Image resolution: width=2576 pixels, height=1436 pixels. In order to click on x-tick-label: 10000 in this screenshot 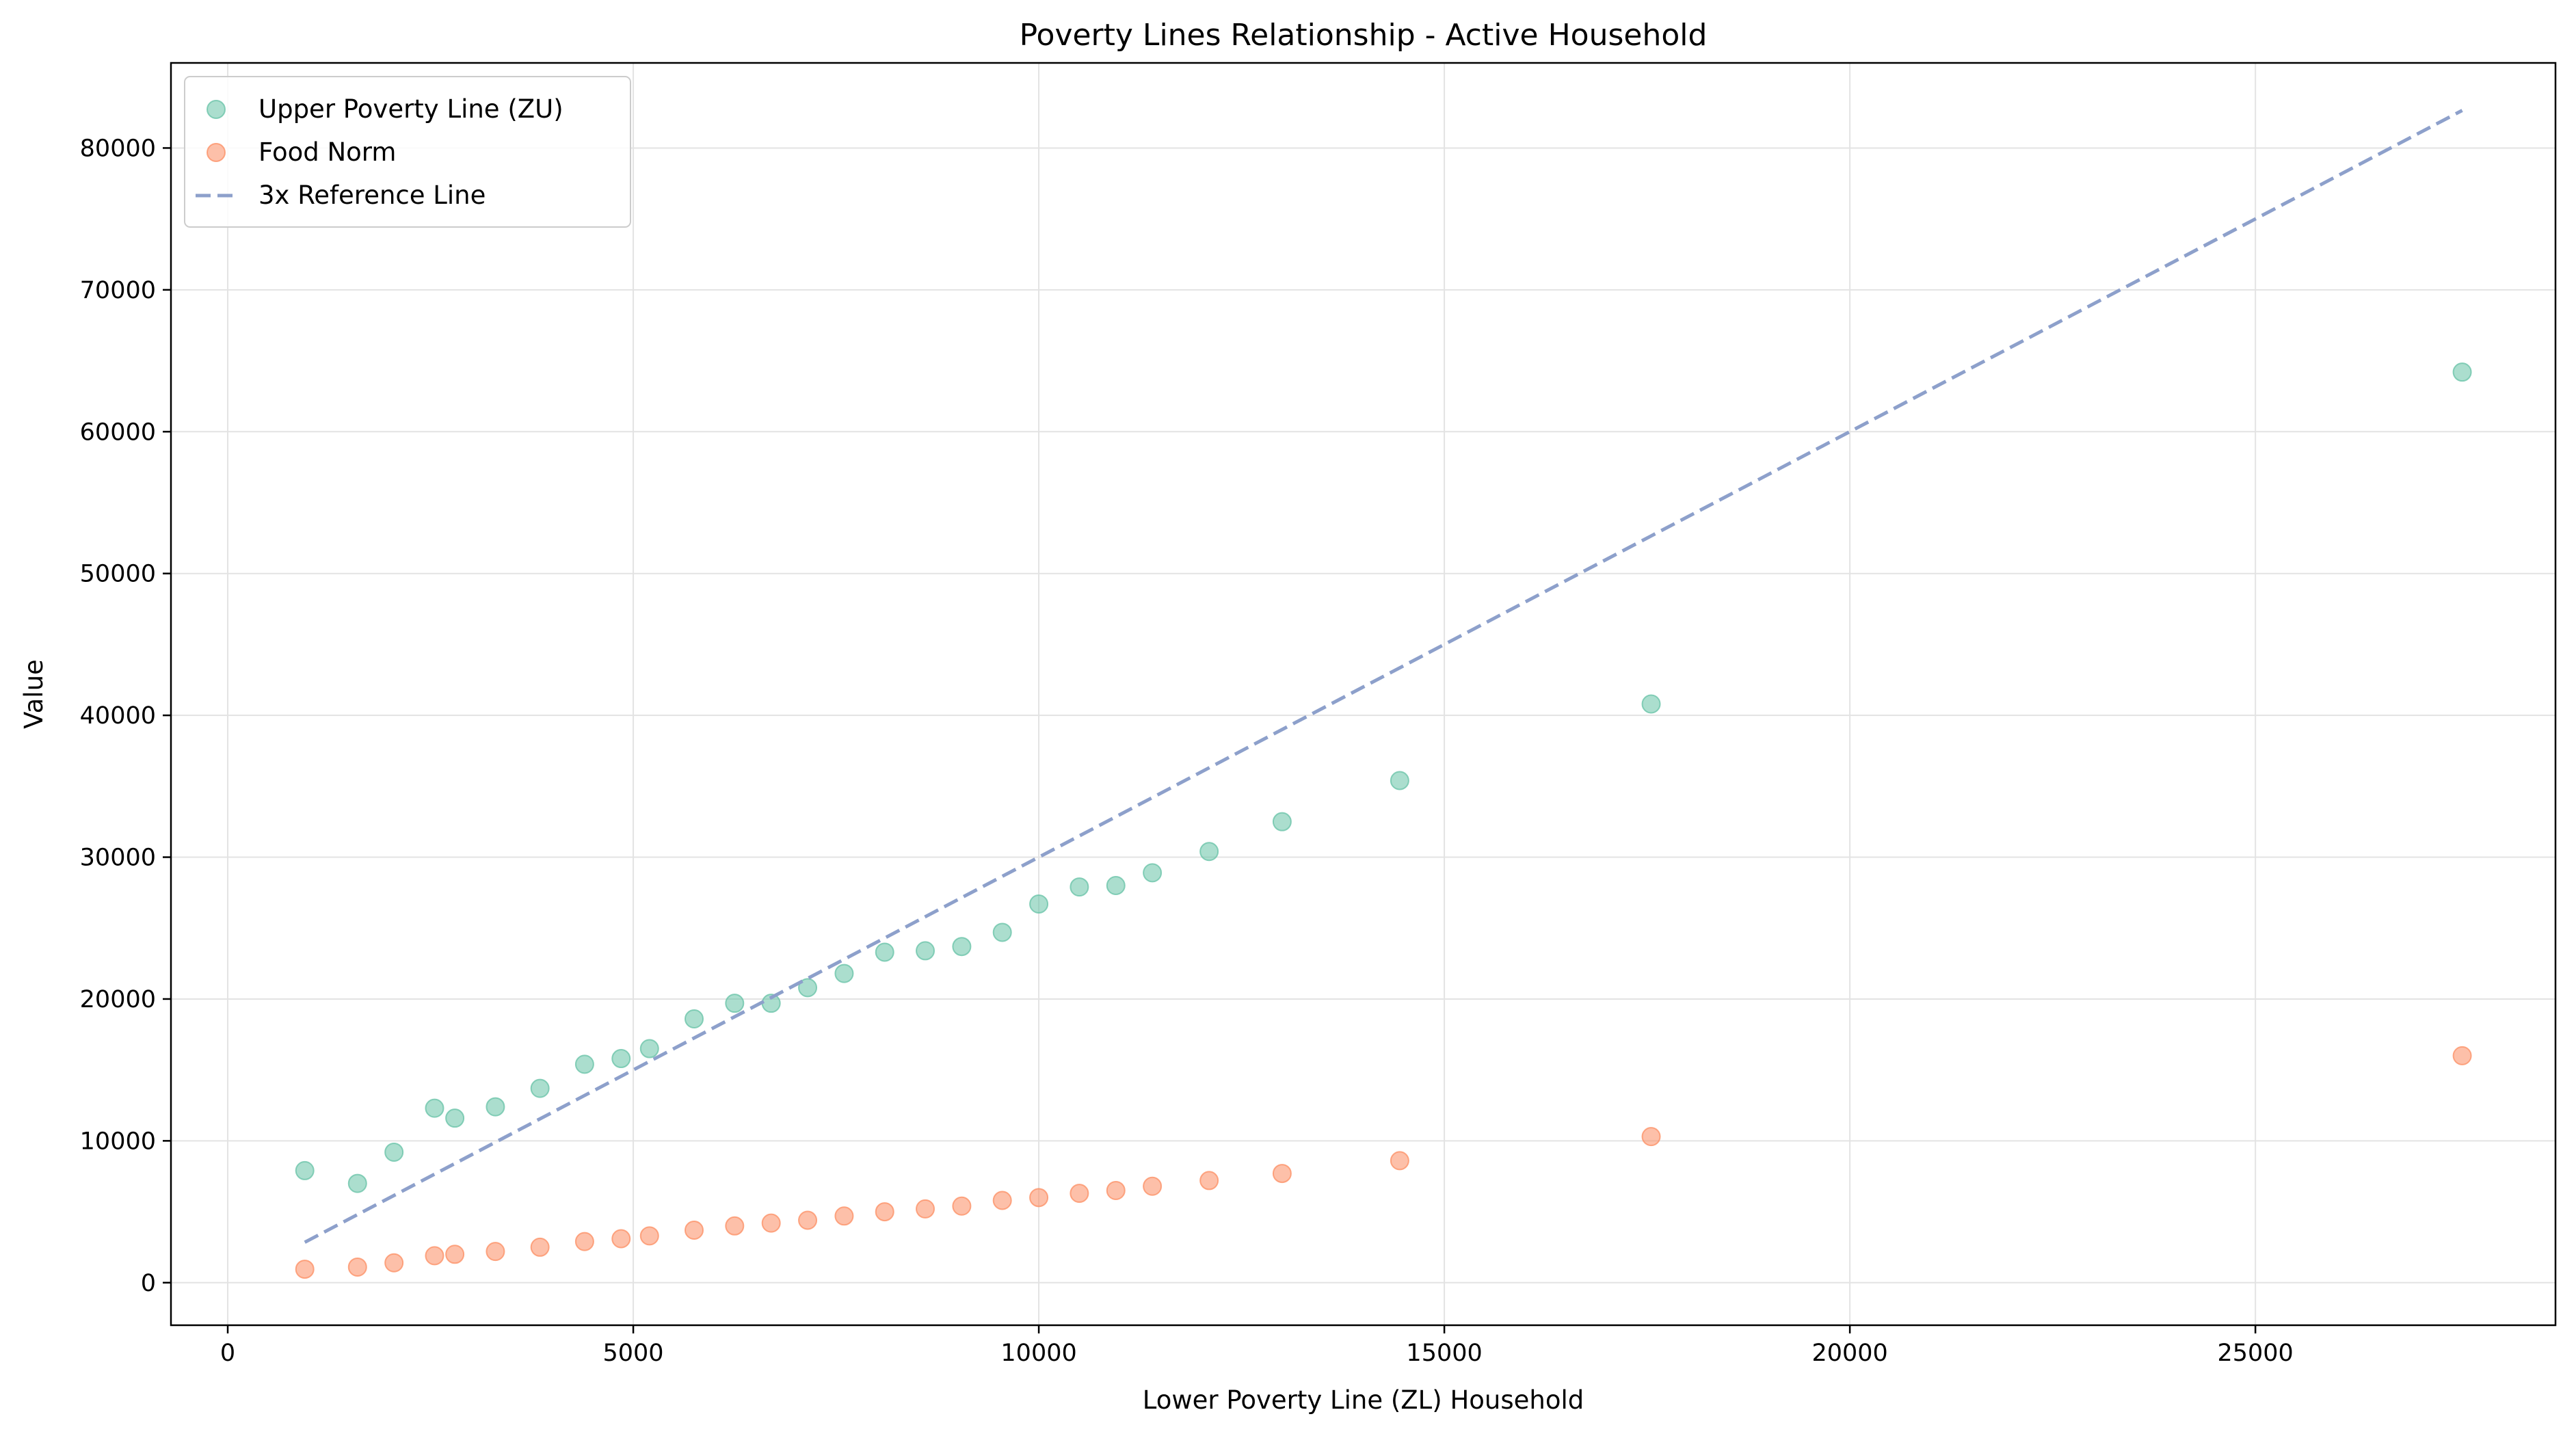, I will do `click(1038, 1353)`.